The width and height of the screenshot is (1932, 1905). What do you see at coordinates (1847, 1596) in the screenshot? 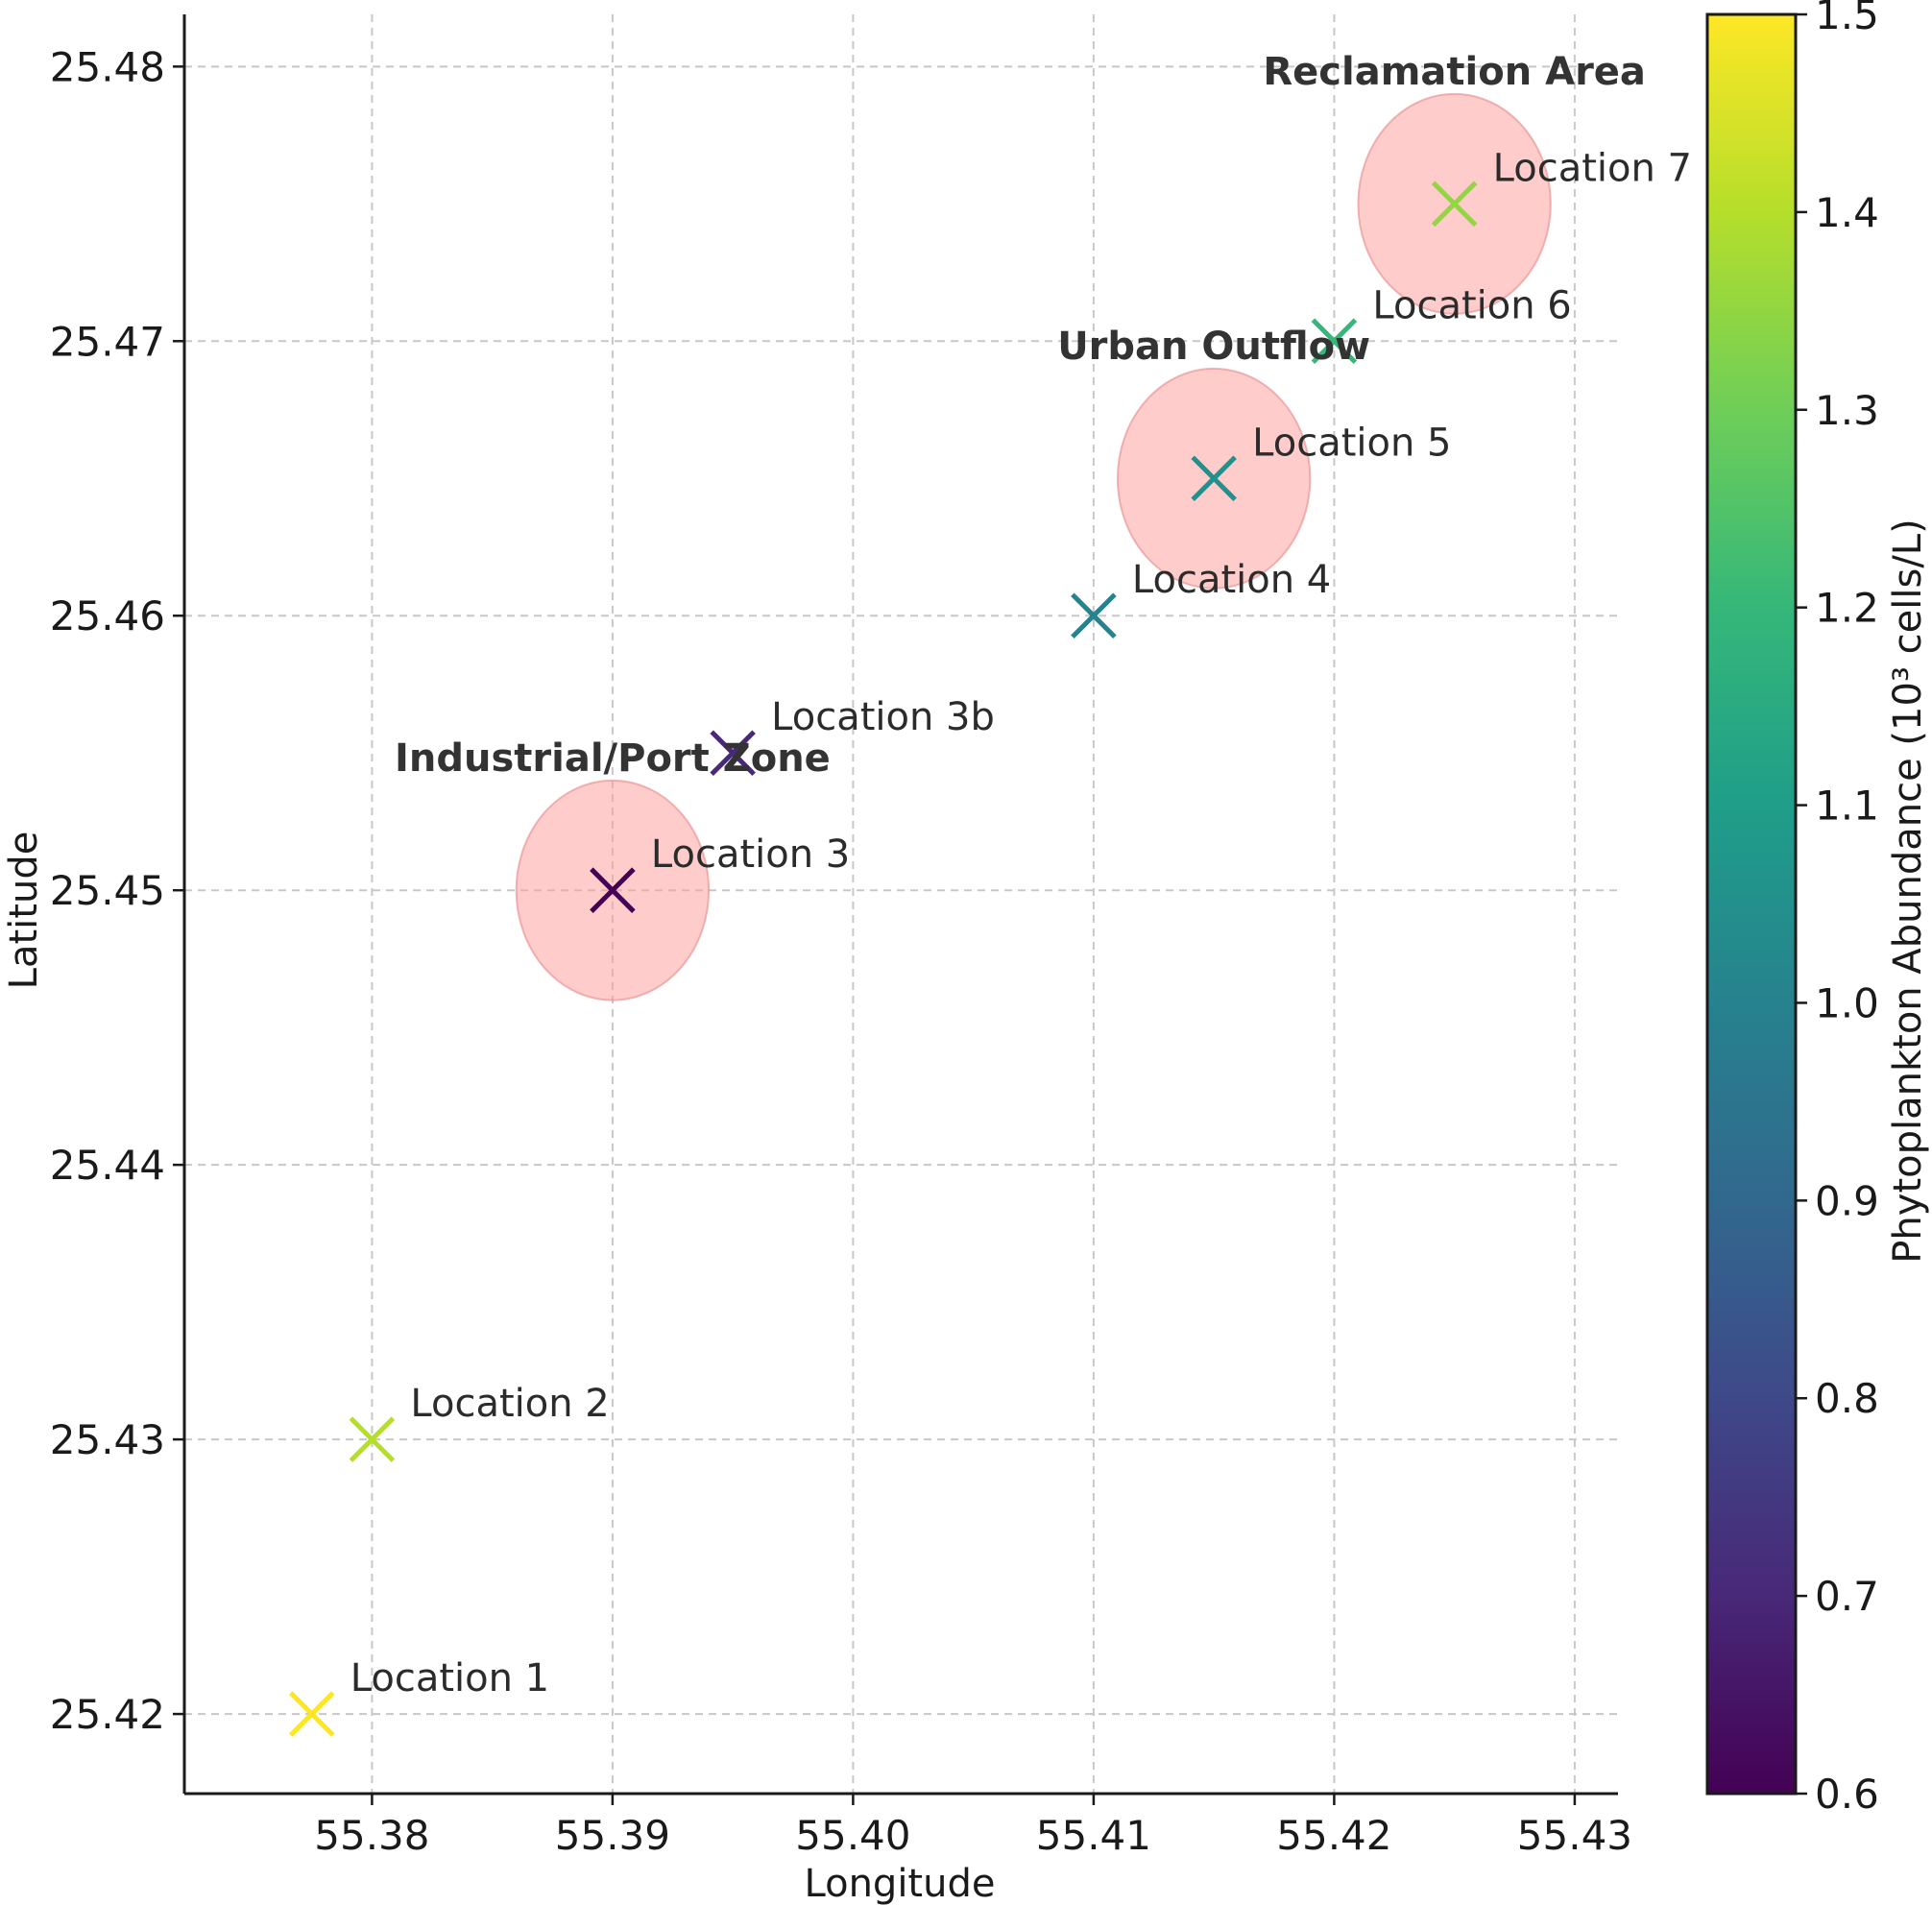
I see `colorbar-tick-label: 0.7` at bounding box center [1847, 1596].